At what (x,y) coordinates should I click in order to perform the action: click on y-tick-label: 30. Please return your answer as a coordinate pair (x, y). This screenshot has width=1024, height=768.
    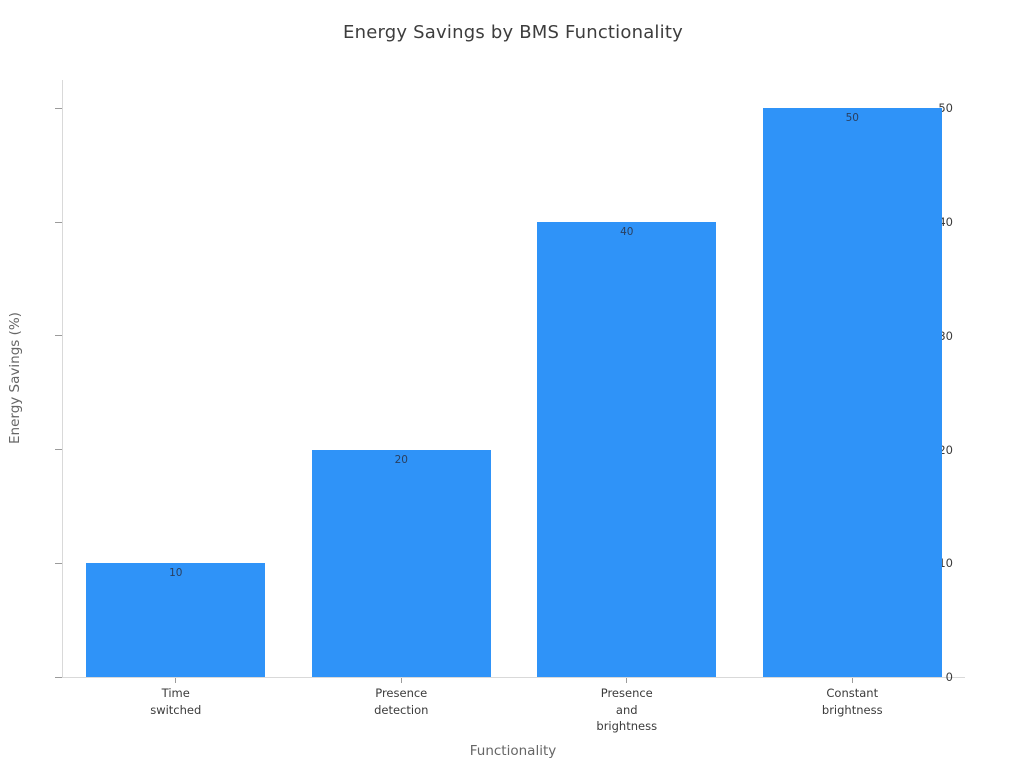
    Looking at the image, I should click on (945, 335).